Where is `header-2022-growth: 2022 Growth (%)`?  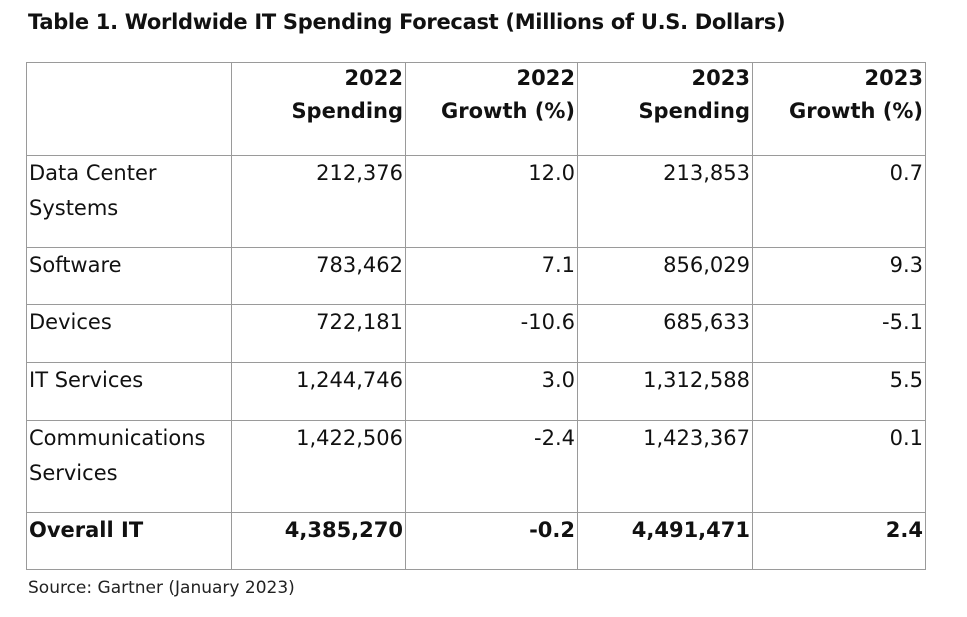
header-2022-growth: 2022 Growth (%) is located at coordinates (491, 109).